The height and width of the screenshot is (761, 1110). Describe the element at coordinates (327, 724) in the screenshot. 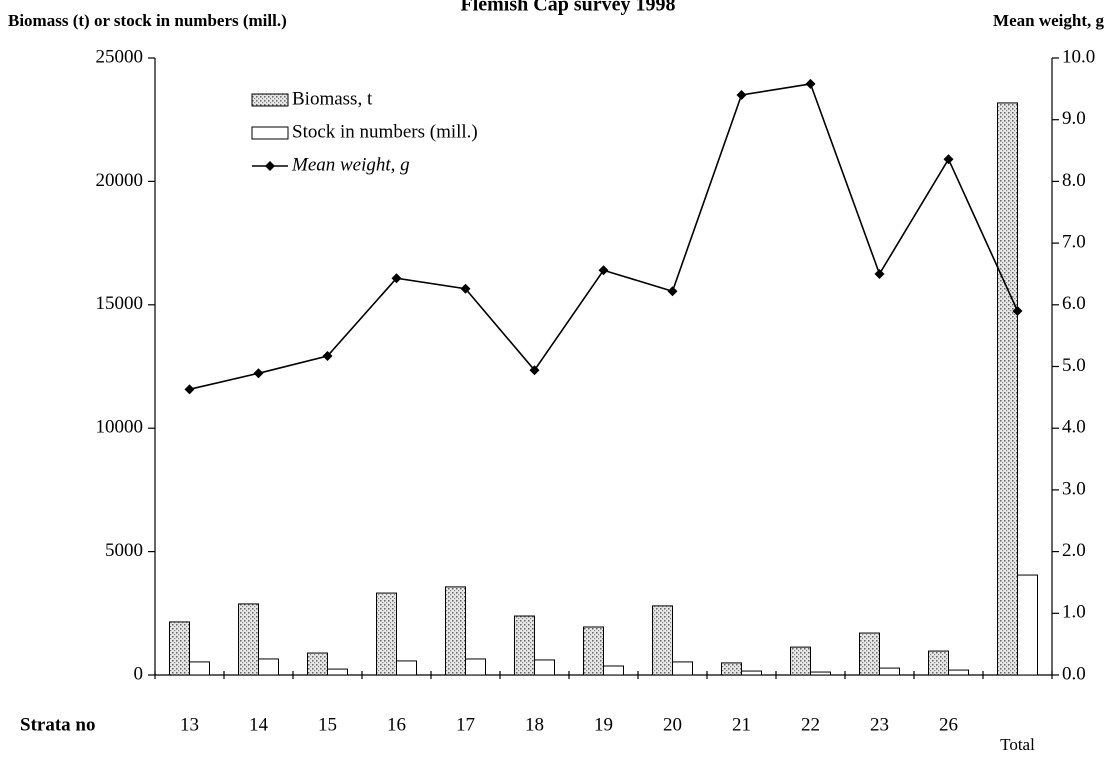

I see `x-tick-label: 15` at that location.